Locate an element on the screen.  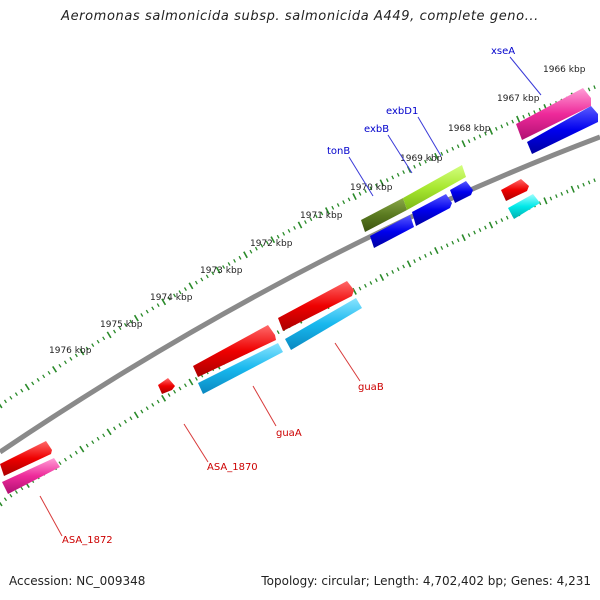
gene-guaA-sky is located at coordinates (240, 368).